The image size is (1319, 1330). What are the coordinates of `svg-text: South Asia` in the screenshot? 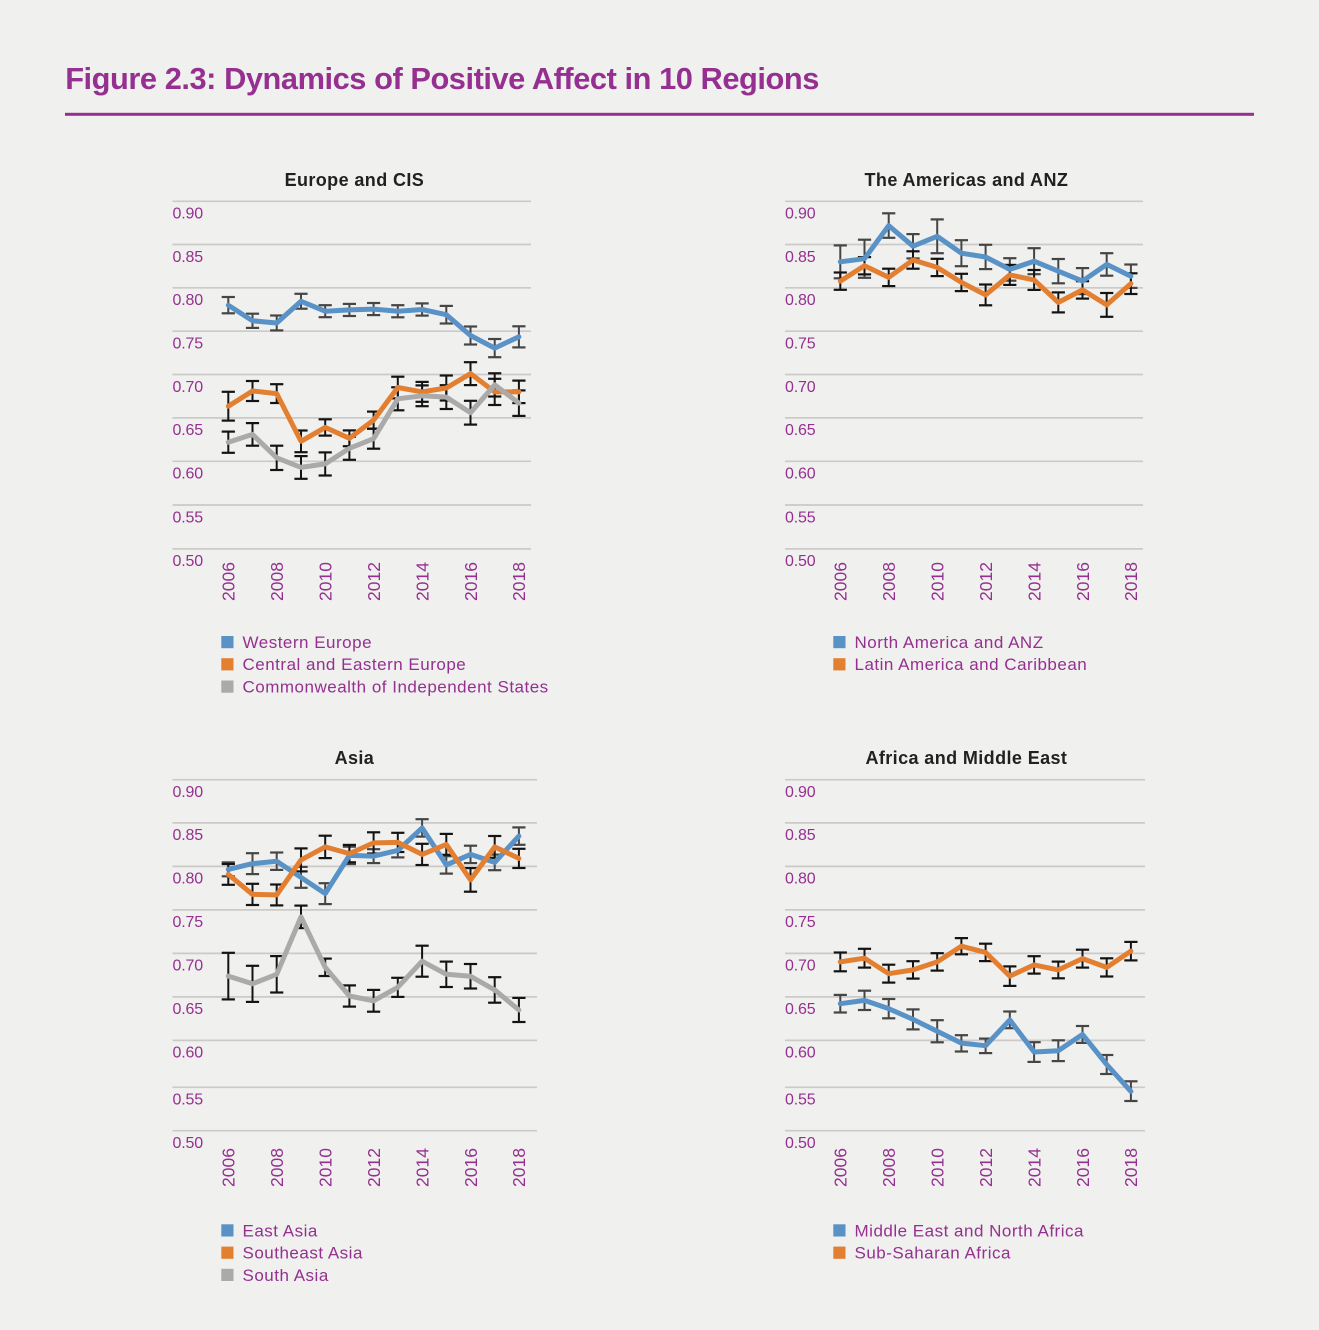 It's located at (286, 1275).